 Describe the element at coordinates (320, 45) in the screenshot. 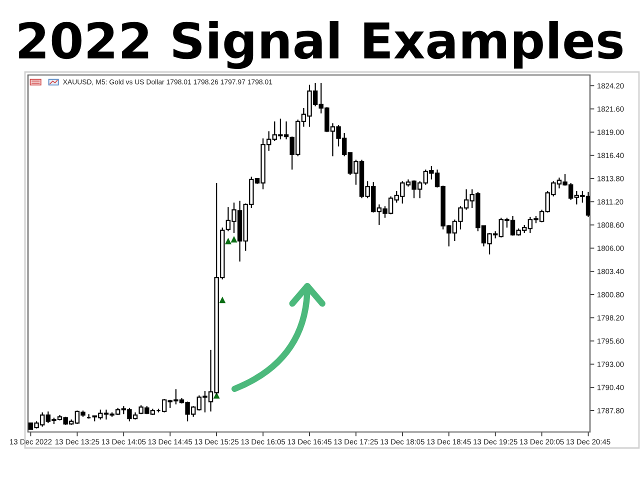

I see `chart-title: 2022 Signal Examples` at that location.